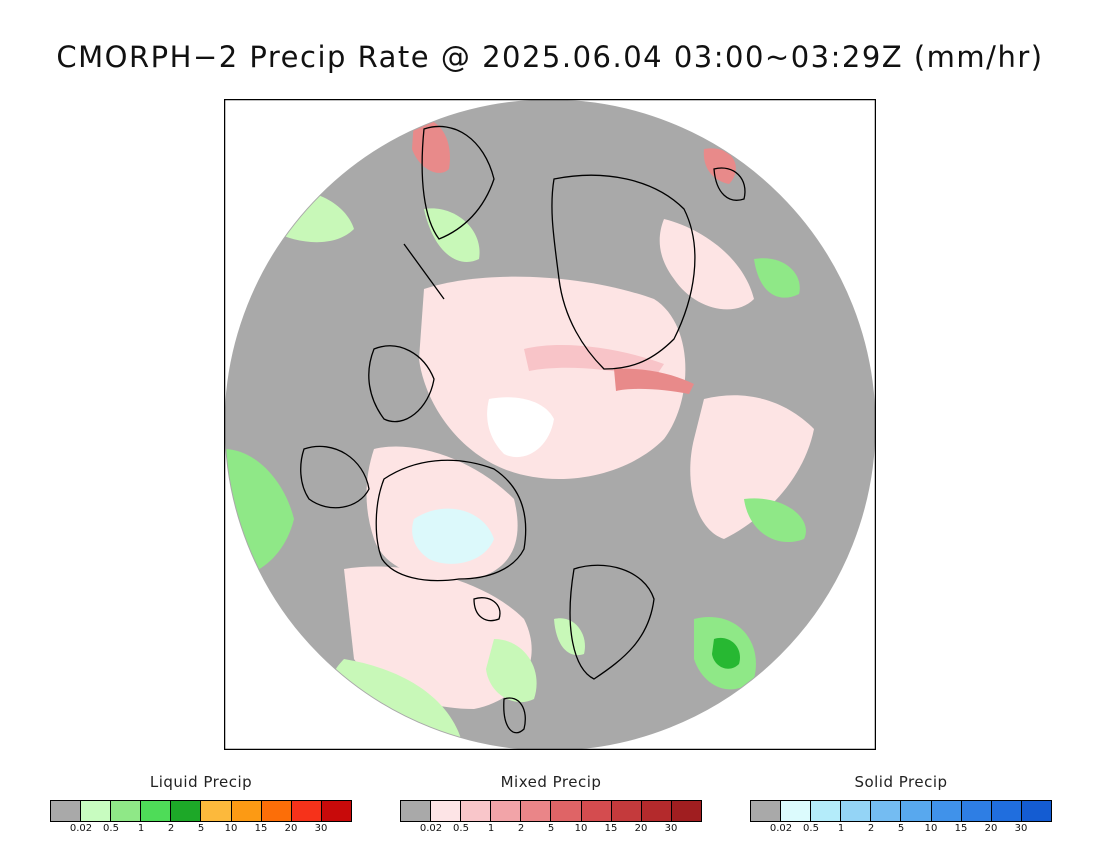 The width and height of the screenshot is (1100, 850). I want to click on coastline-scandinavia, so click(612, 622).